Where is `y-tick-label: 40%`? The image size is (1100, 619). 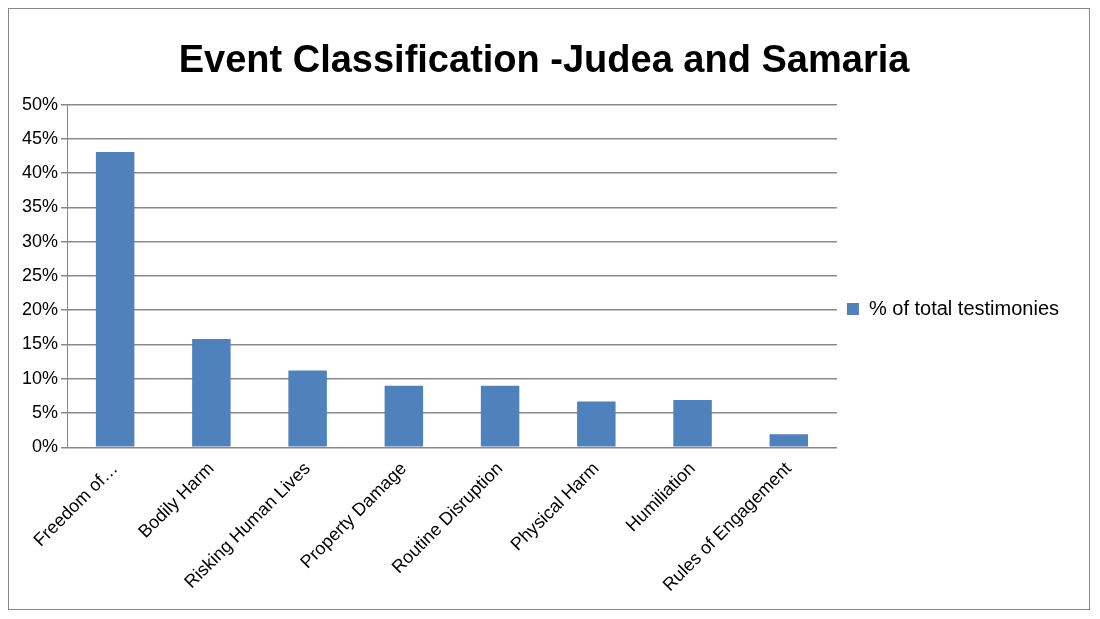 y-tick-label: 40% is located at coordinates (40, 172).